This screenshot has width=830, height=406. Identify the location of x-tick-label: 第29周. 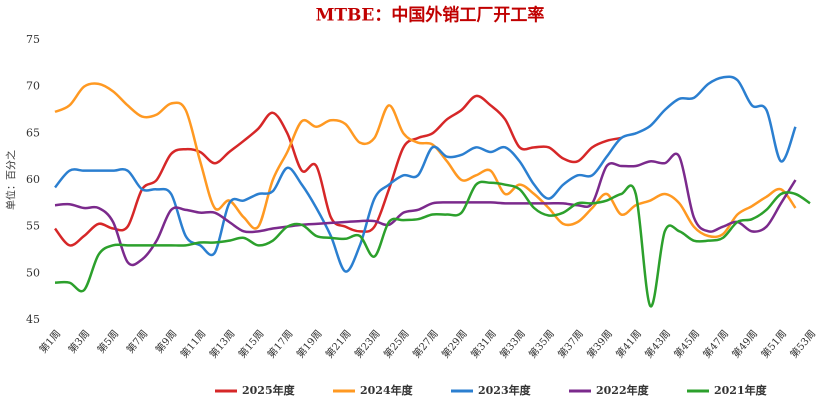
(454, 343).